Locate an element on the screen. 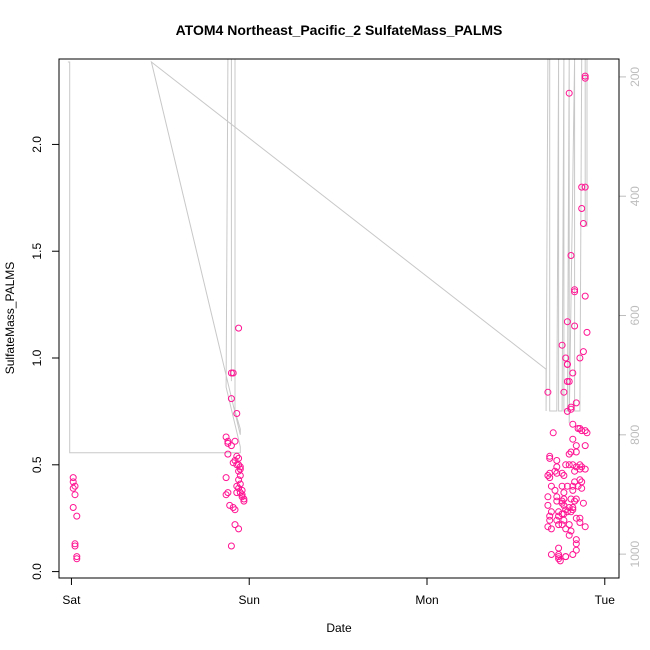  y-tick-label: 1.0 is located at coordinates (37, 357).